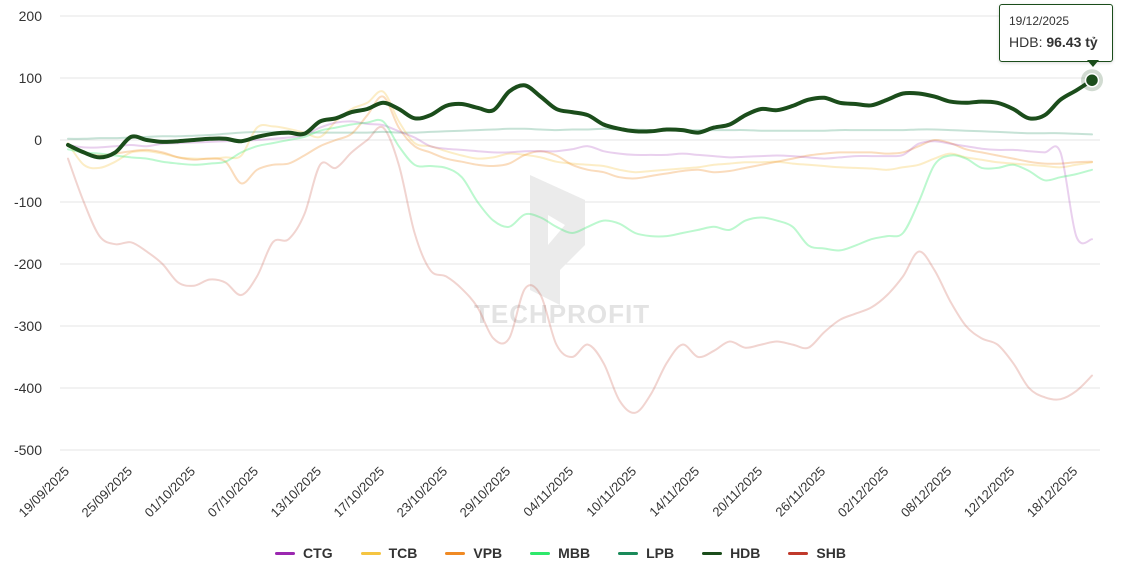  What do you see at coordinates (170, 492) in the screenshot?
I see `x-tick-label: 01/10/2025` at bounding box center [170, 492].